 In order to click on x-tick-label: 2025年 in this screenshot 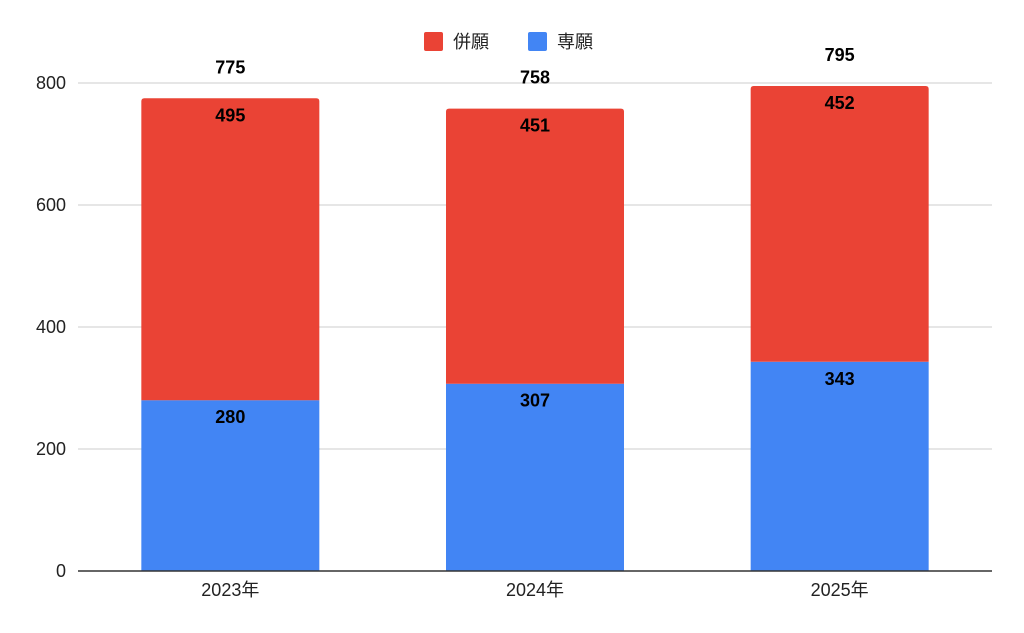, I will do `click(840, 590)`.